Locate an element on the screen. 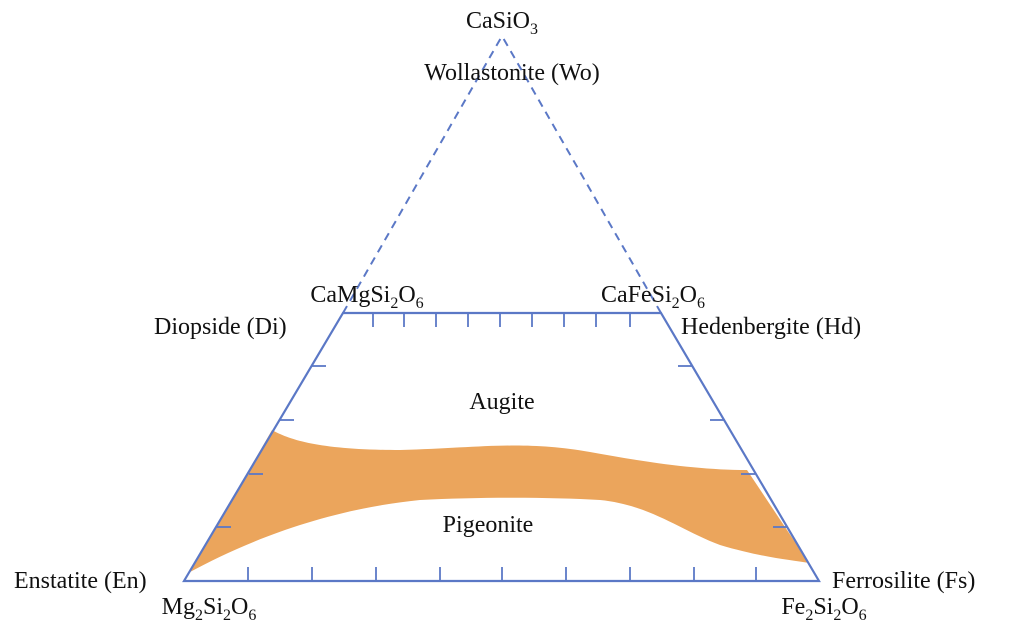 Image resolution: width=1021 pixels, height=624 pixels. diopside-formula: CaMgSi2O6 is located at coordinates (366, 297).